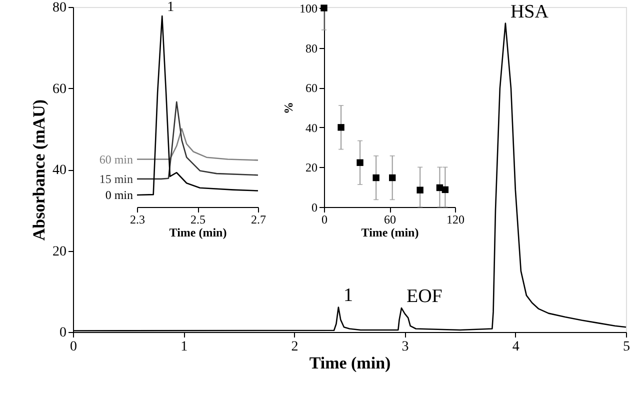 The height and width of the screenshot is (393, 630). I want to click on x-tick-label: 1, so click(184, 347).